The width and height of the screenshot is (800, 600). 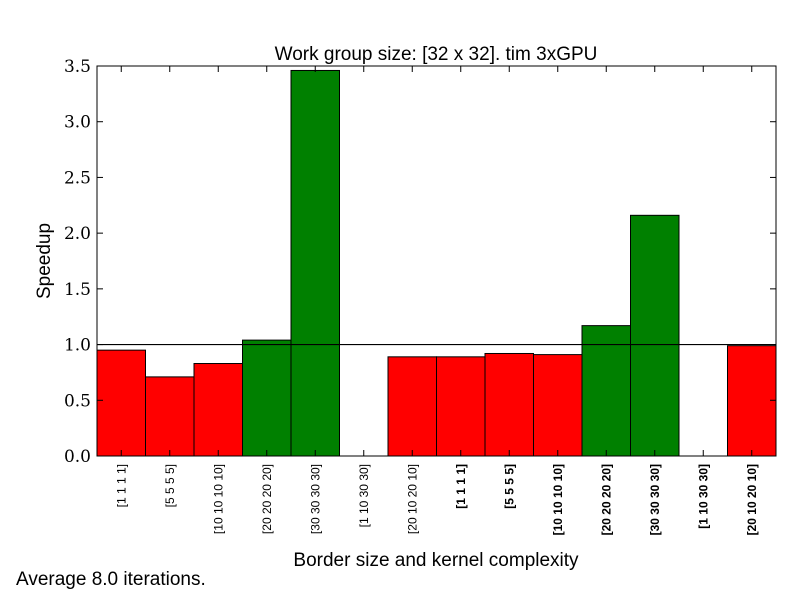 I want to click on y-tick-label: 3.5, so click(x=77, y=67).